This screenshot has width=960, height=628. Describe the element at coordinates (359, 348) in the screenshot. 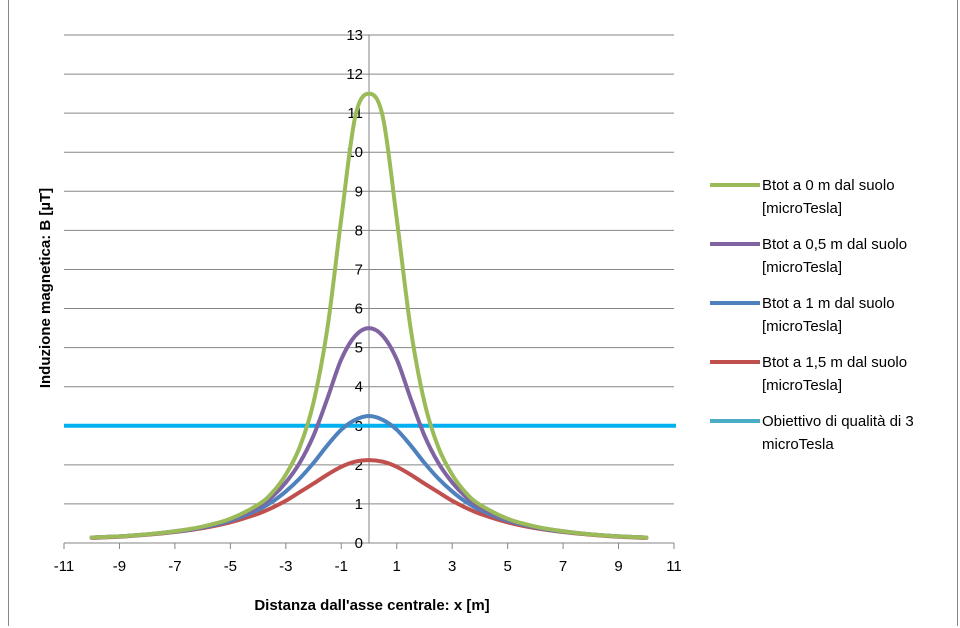

I see `y-tick-label: 5` at that location.